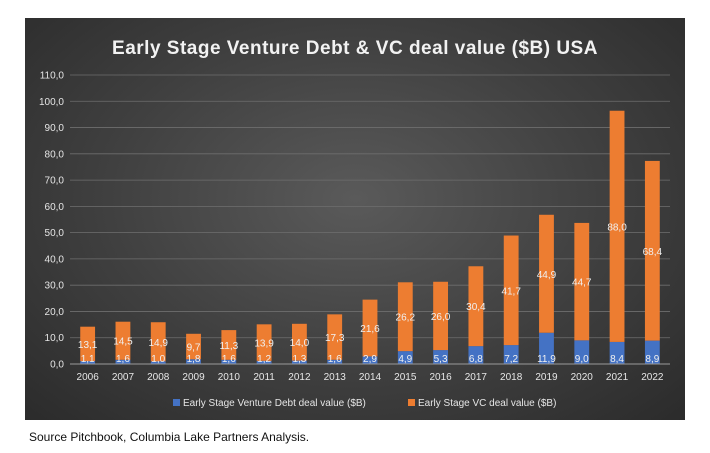  Describe the element at coordinates (55, 286) in the screenshot. I see `y-tick-label: 30,0` at that location.